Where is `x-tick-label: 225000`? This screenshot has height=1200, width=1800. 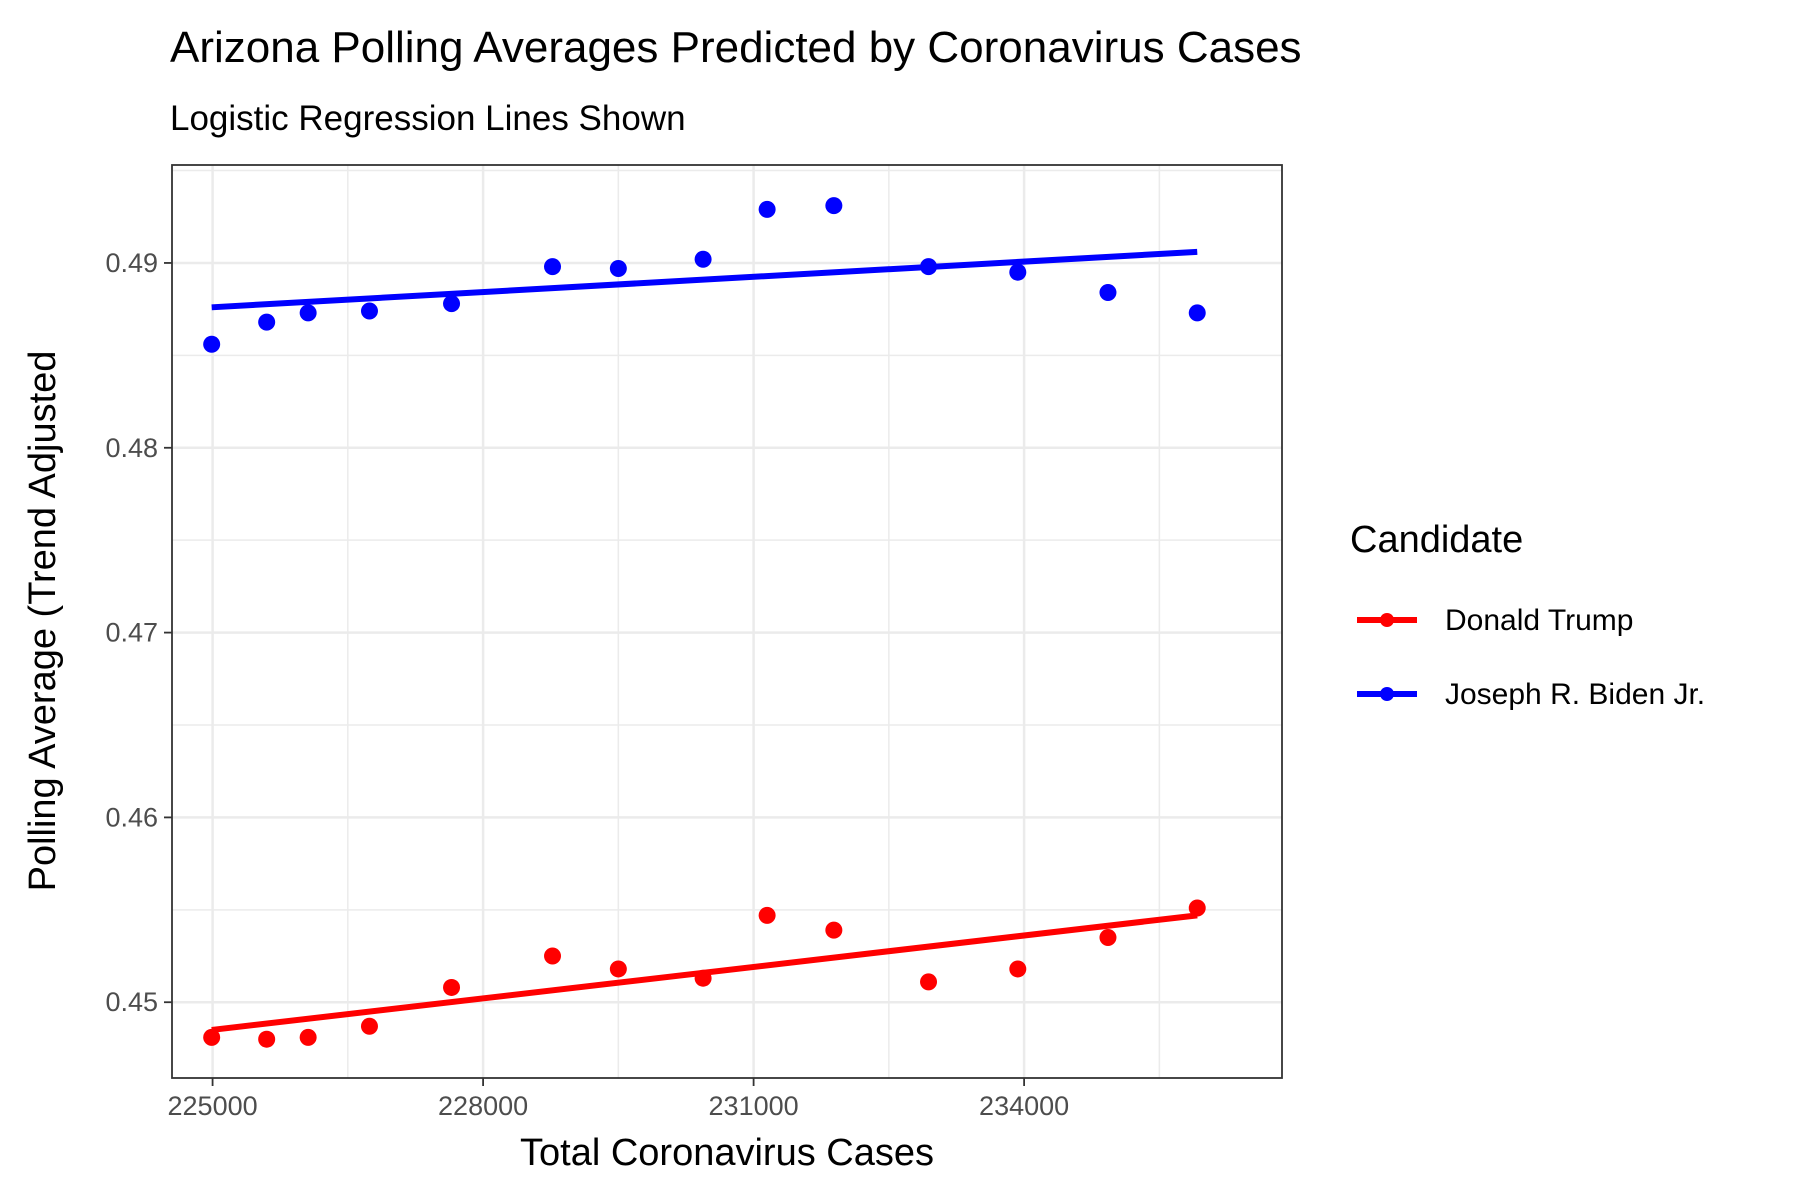
x-tick-label: 225000 is located at coordinates (213, 1106).